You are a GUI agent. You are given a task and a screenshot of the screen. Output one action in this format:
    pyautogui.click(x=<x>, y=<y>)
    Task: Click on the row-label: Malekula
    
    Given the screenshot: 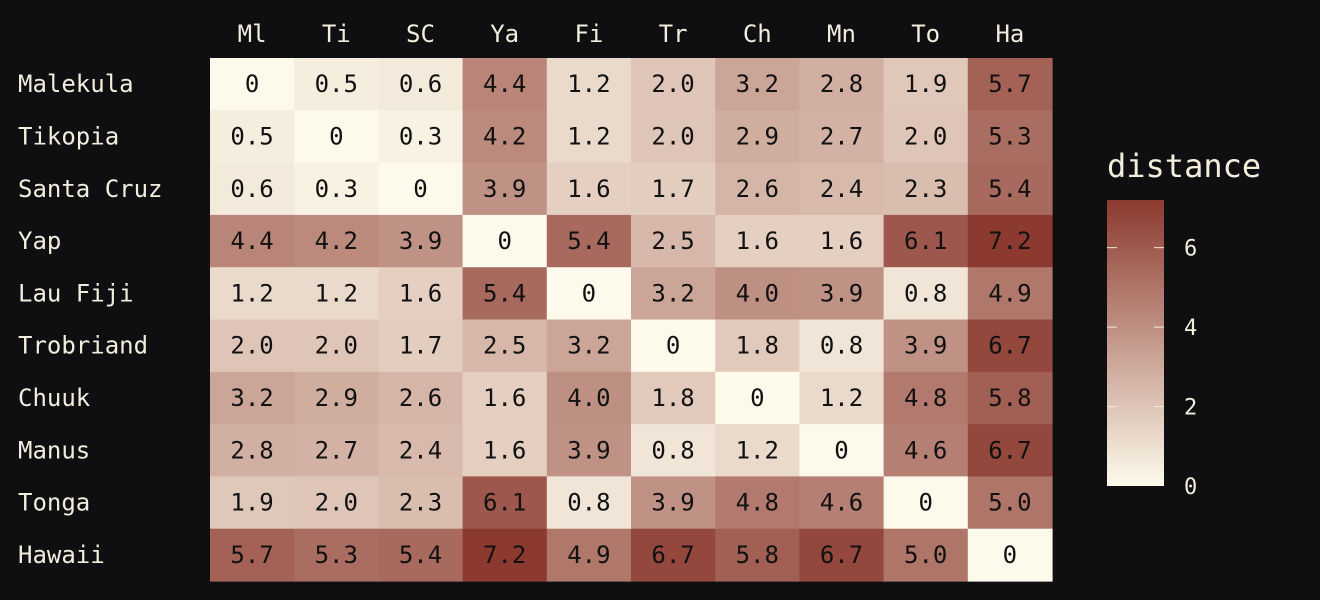 What is the action you would take?
    pyautogui.click(x=76, y=84)
    